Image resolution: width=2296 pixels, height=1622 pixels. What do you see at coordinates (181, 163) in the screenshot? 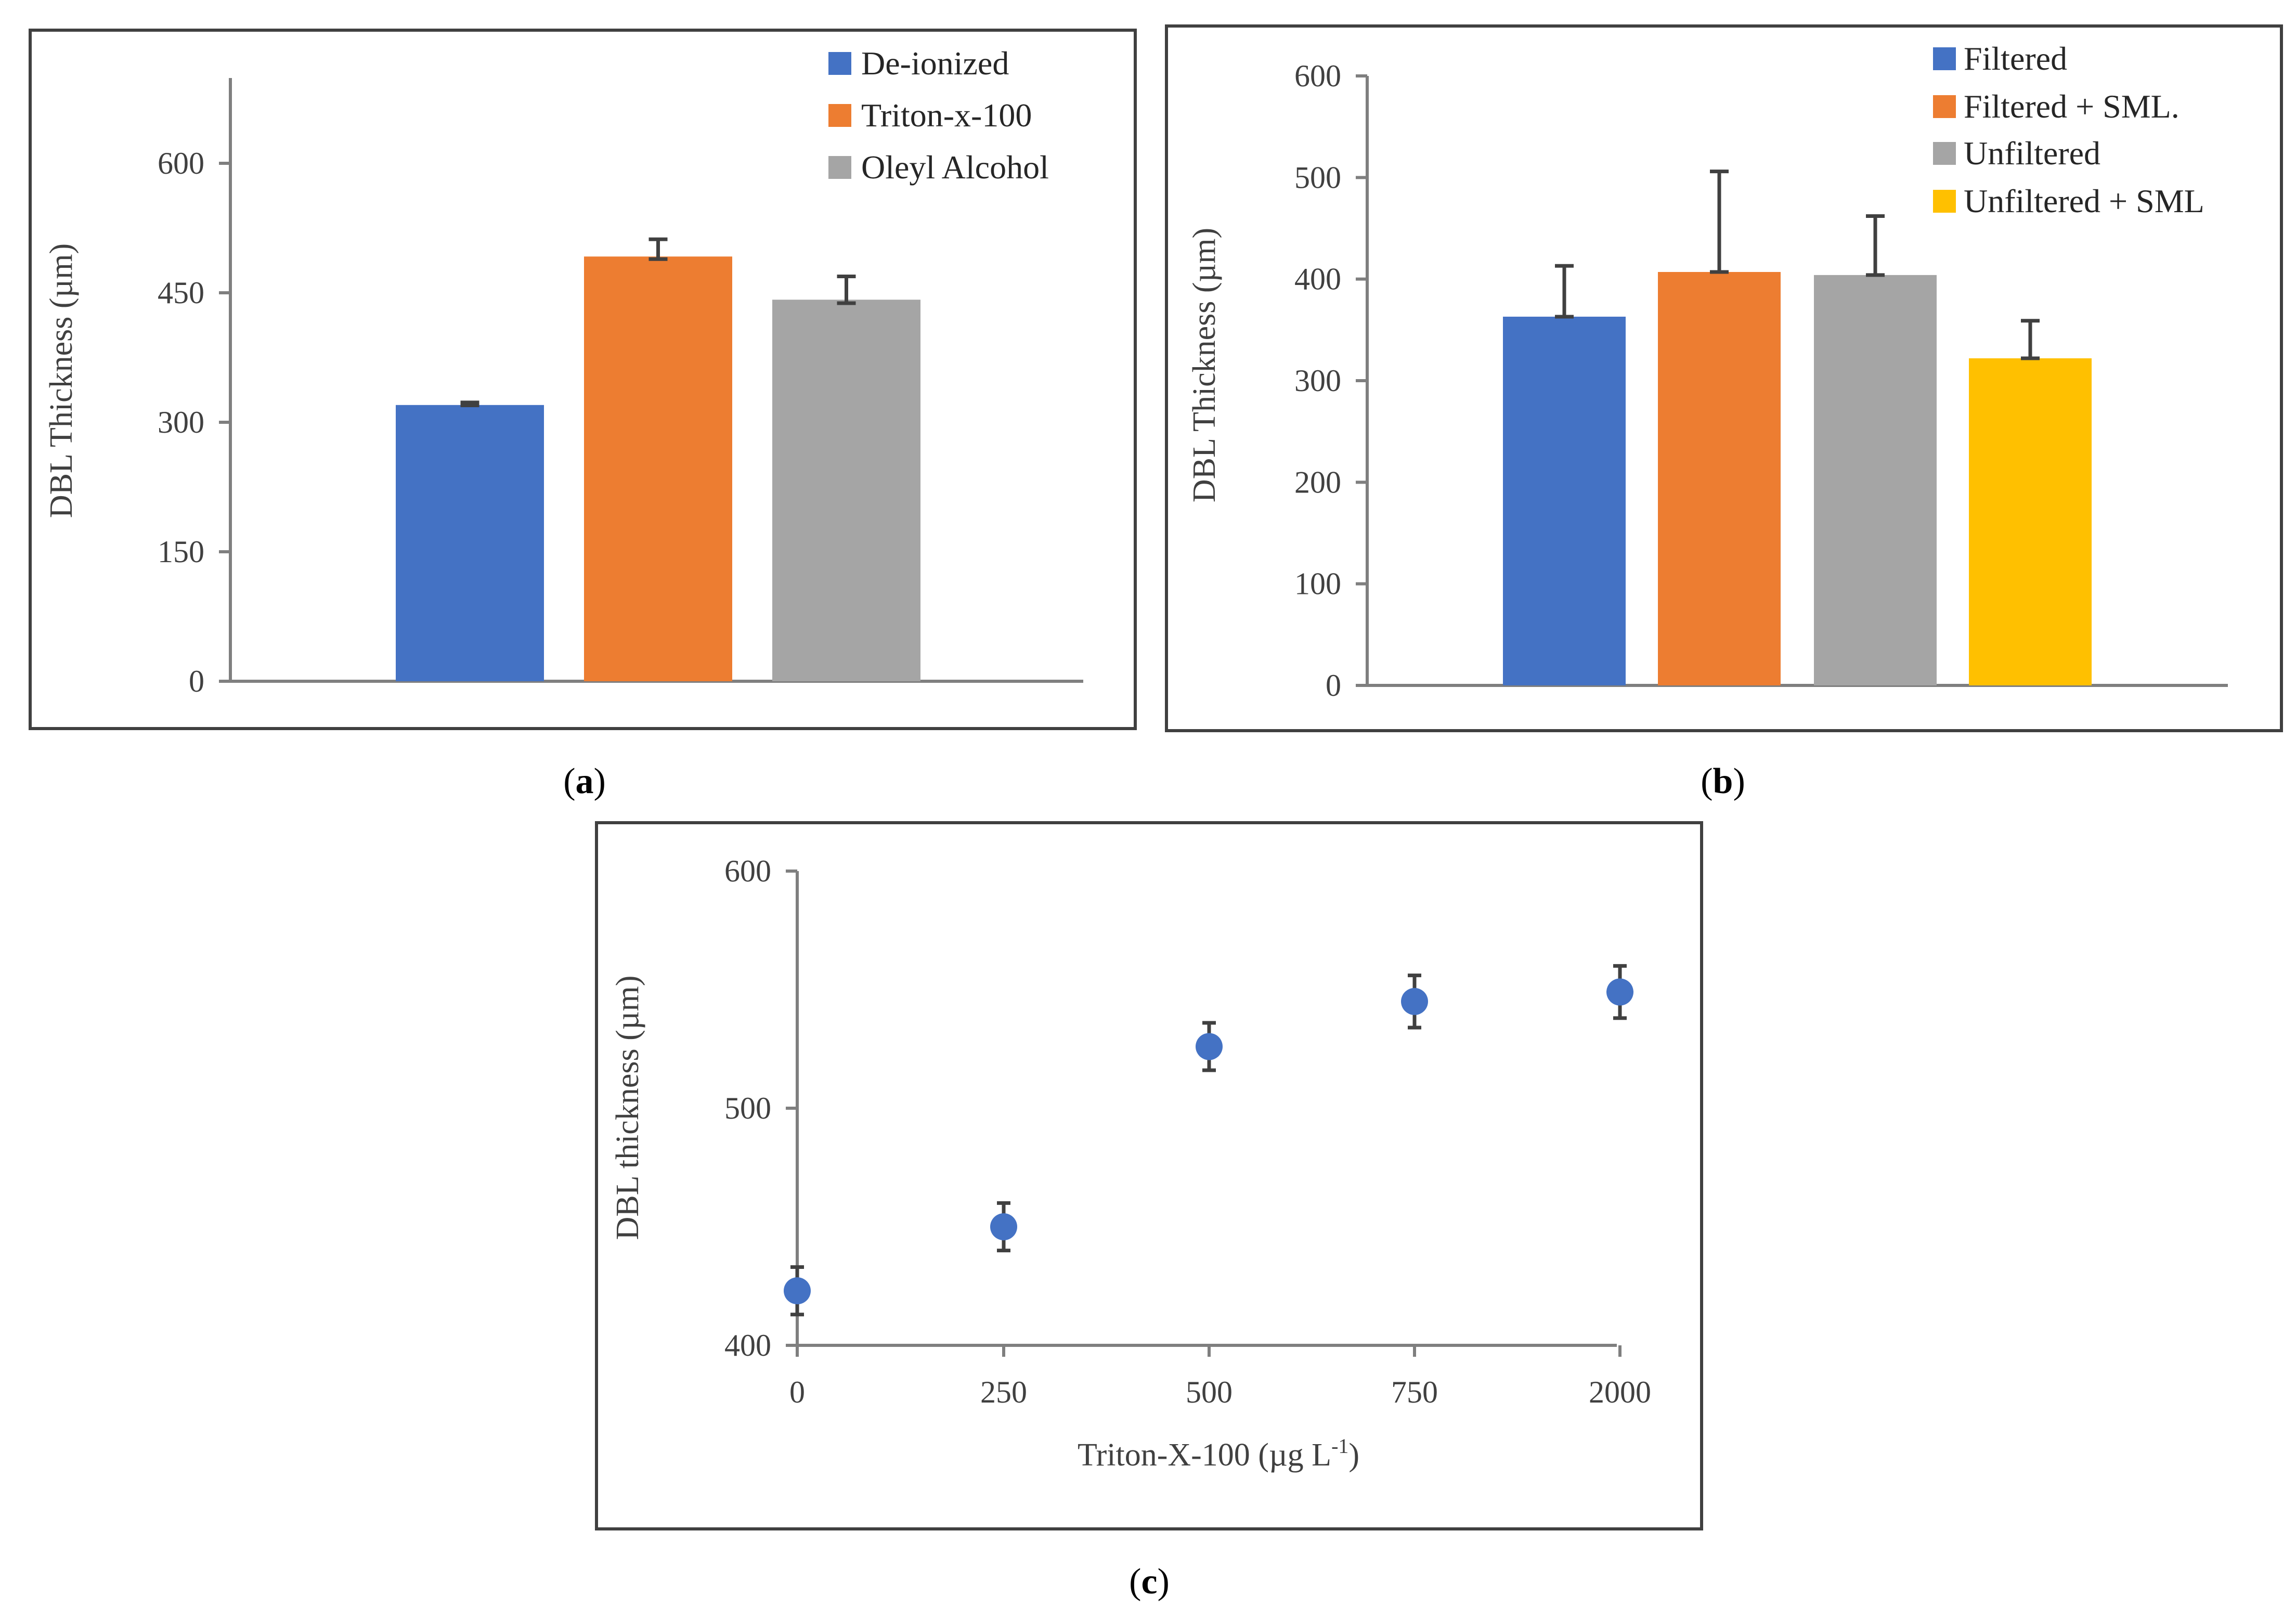
I see `y-tick-label-a: 600` at bounding box center [181, 163].